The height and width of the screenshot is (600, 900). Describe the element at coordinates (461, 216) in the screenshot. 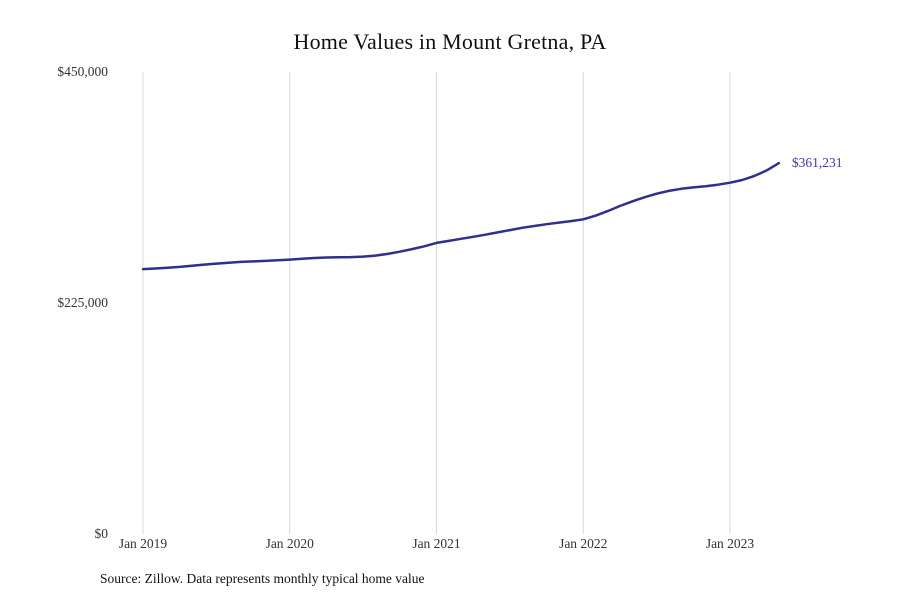

I see `home-value-series-line` at that location.